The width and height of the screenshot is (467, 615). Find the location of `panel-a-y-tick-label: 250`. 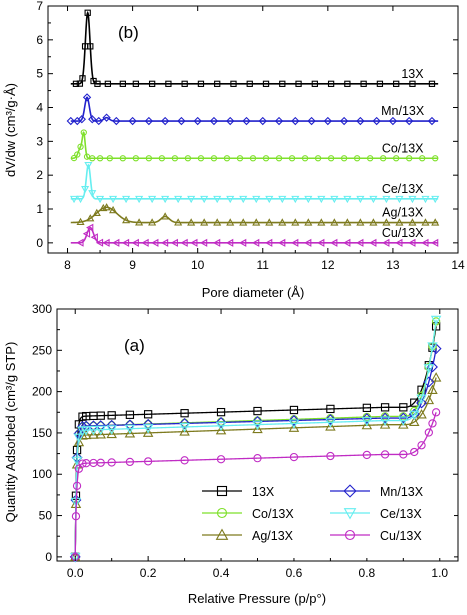

panel-a-y-tick-label: 250 is located at coordinates (42, 350).